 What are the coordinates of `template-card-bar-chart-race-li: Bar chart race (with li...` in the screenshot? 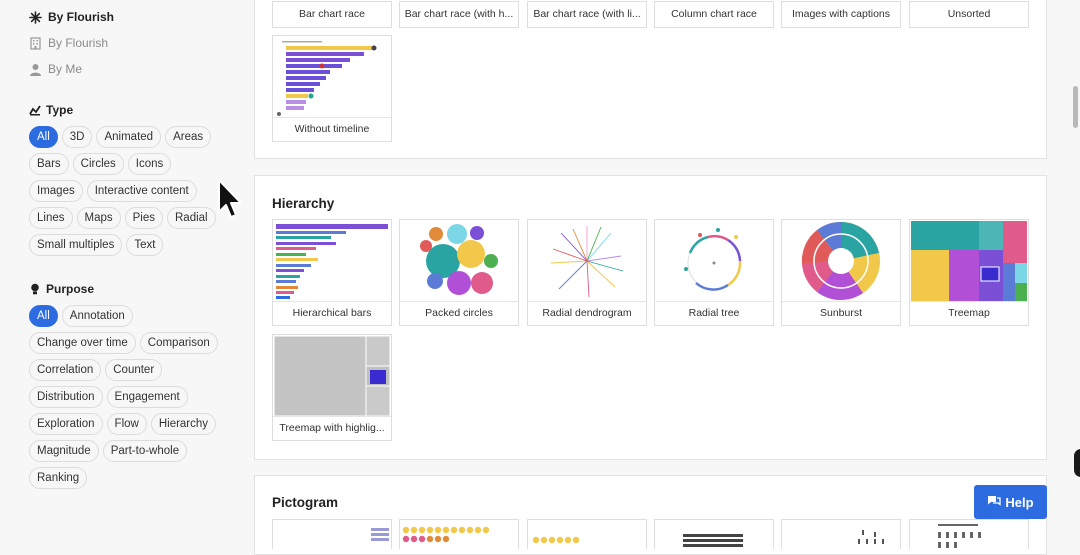 It's located at (587, 14).